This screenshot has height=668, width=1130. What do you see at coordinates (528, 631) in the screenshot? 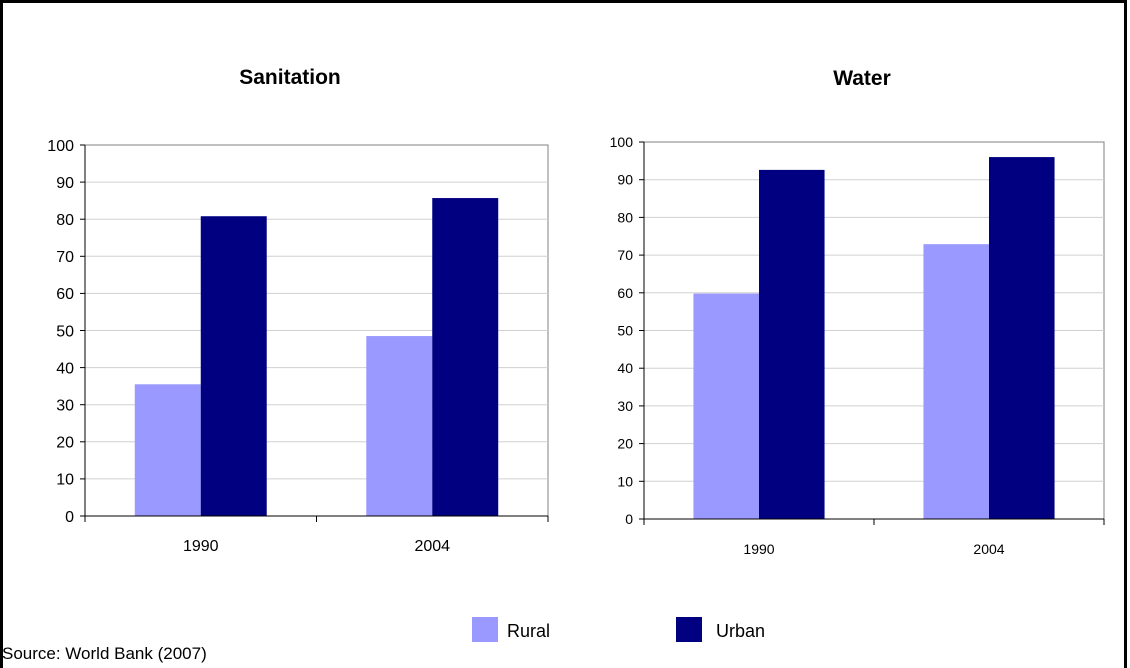
I see `legend-label-rural: Rural` at bounding box center [528, 631].